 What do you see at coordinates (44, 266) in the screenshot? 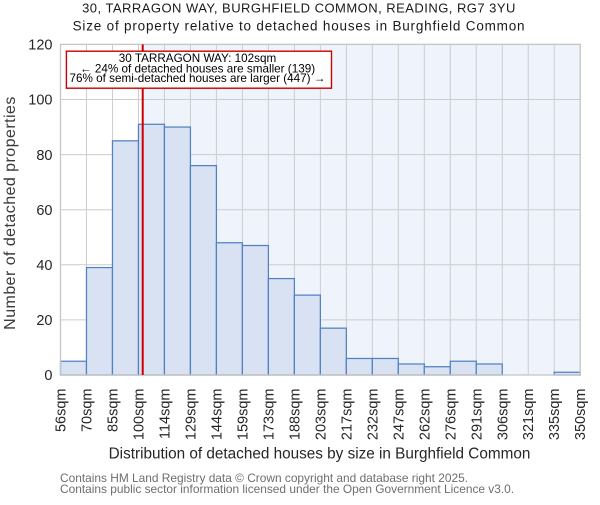
I see `svg-text: 40` at bounding box center [44, 266].